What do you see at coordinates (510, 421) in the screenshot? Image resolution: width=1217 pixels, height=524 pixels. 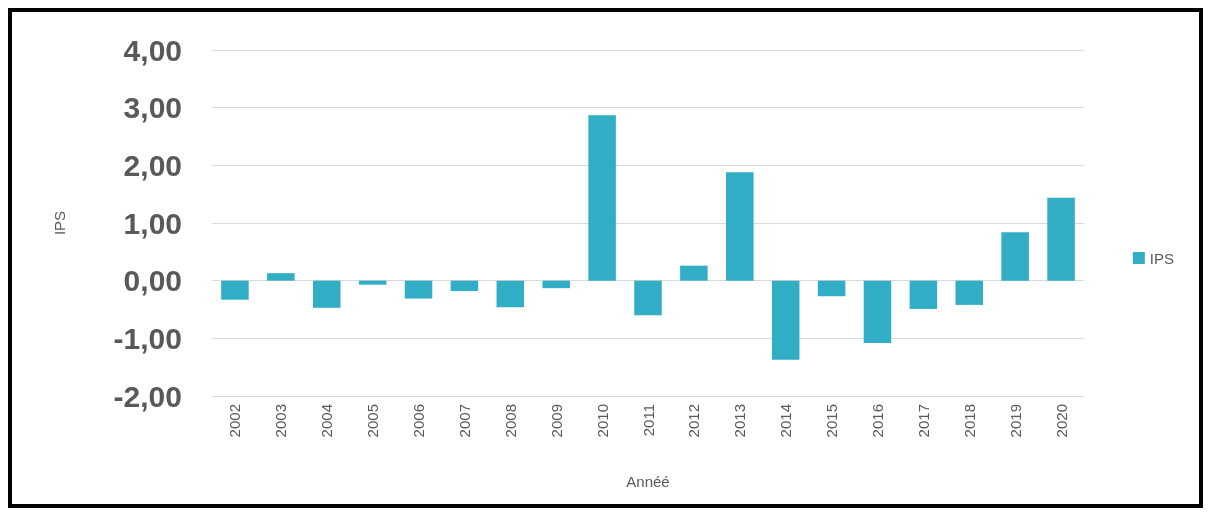 I see `x-tick-label: 2008` at bounding box center [510, 421].